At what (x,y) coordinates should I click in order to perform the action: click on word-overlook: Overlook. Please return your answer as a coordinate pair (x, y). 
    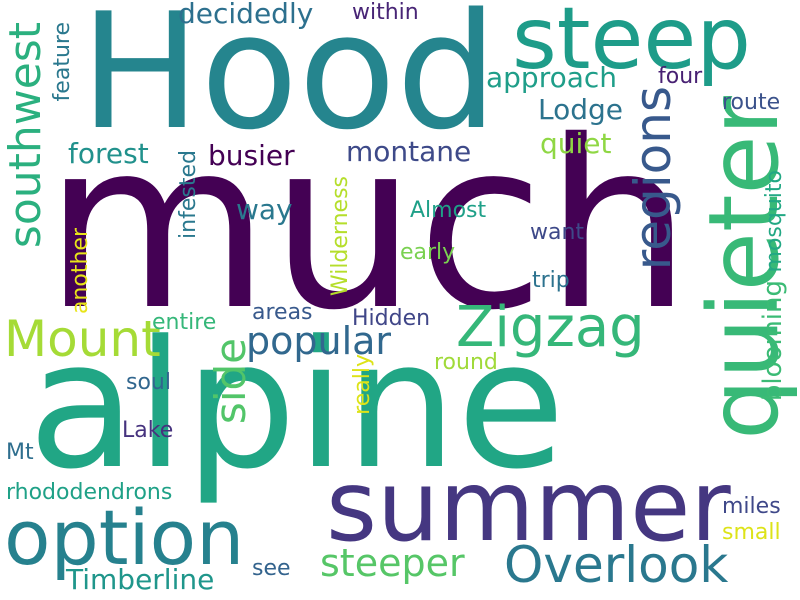
    Looking at the image, I should click on (616, 565).